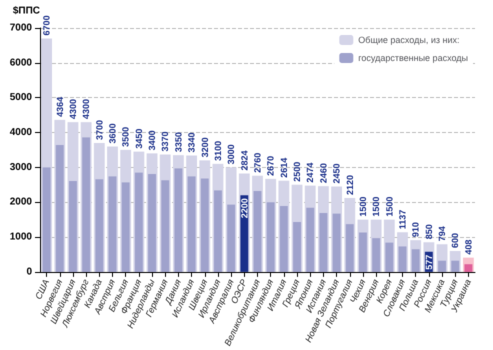 This screenshot has width=493, height=350. I want to click on data-label: 3340, so click(191, 142).